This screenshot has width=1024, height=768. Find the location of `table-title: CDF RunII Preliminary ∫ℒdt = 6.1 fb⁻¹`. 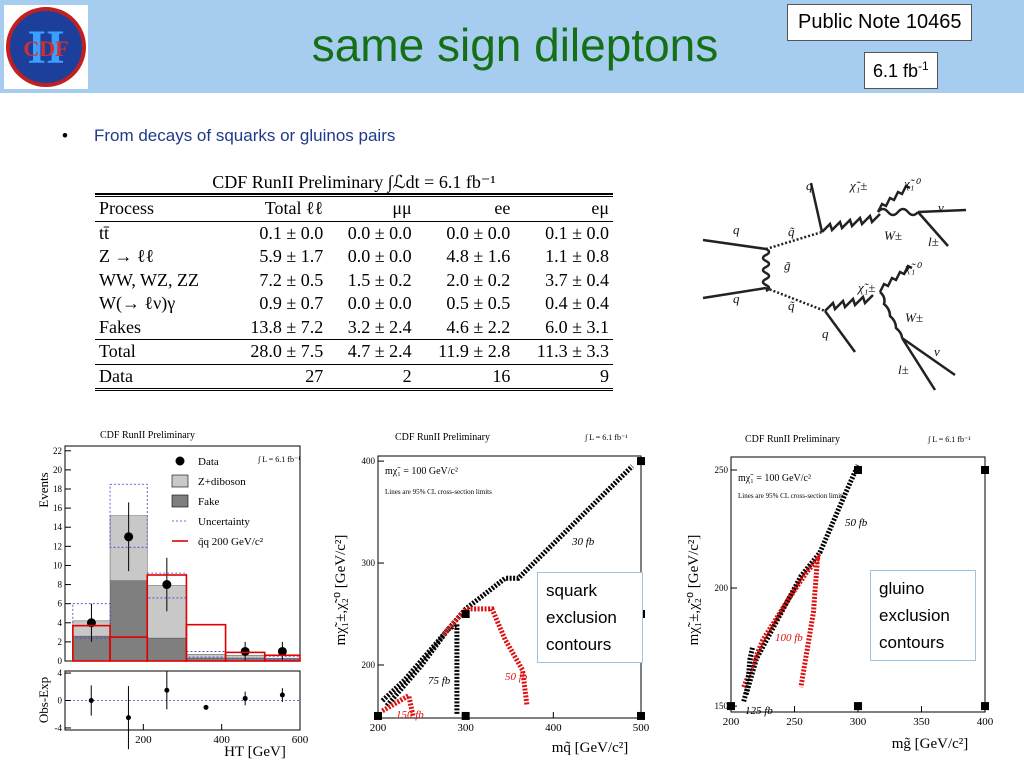

table-title: CDF RunII Preliminary ∫ℒdt = 6.1 fb⁻¹ is located at coordinates (354, 183).